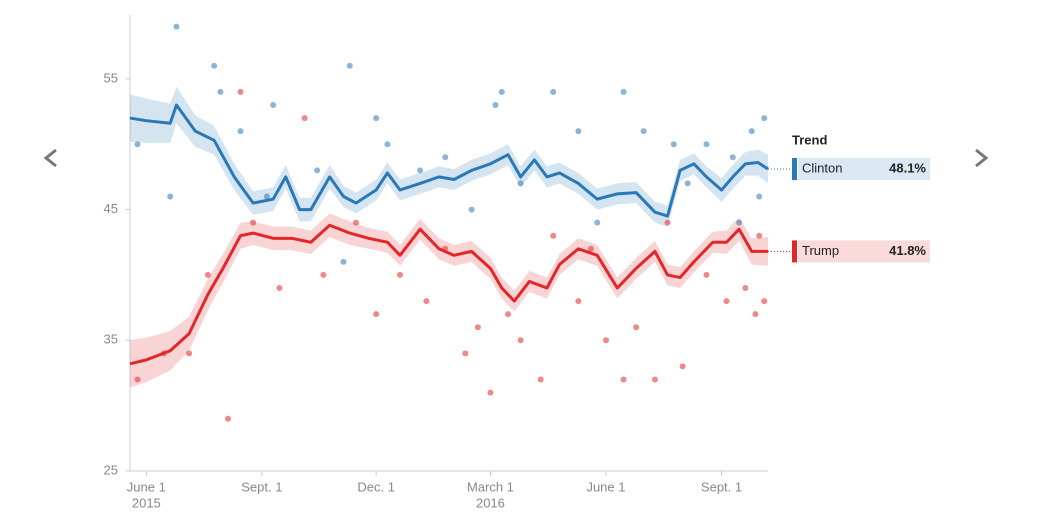 The height and width of the screenshot is (525, 1050). Describe the element at coordinates (490, 486) in the screenshot. I see `x-tick-label: March 1` at that location.